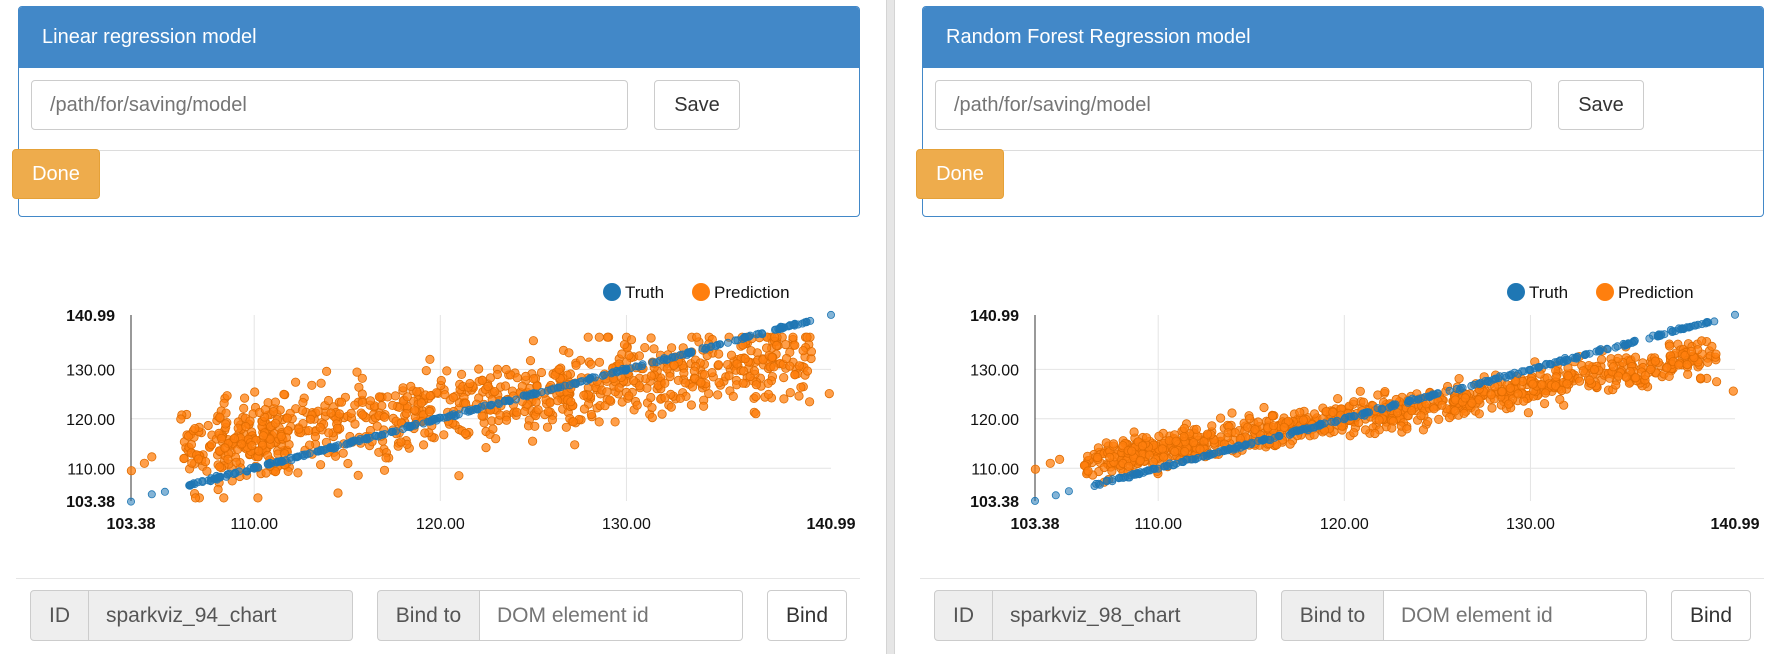 This screenshot has height=654, width=1782. What do you see at coordinates (221, 615) in the screenshot?
I see `chart-id-value: sparkviz_94_chart` at bounding box center [221, 615].